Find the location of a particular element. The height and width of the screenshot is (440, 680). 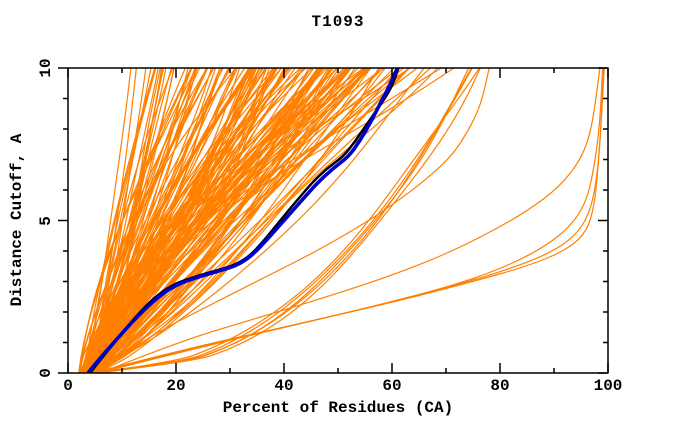

y-tick-label: 0 is located at coordinates (46, 373).